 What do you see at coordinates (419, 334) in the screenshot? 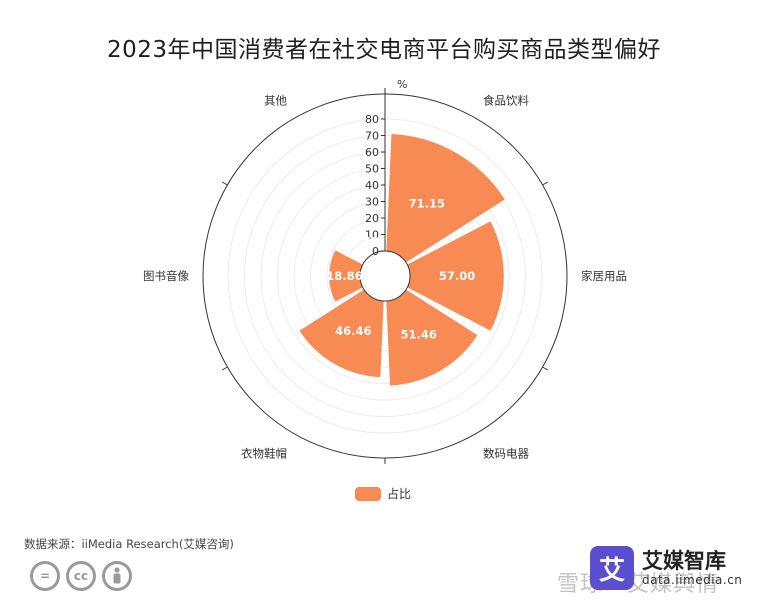
I see `value-label: 51.46` at bounding box center [419, 334].